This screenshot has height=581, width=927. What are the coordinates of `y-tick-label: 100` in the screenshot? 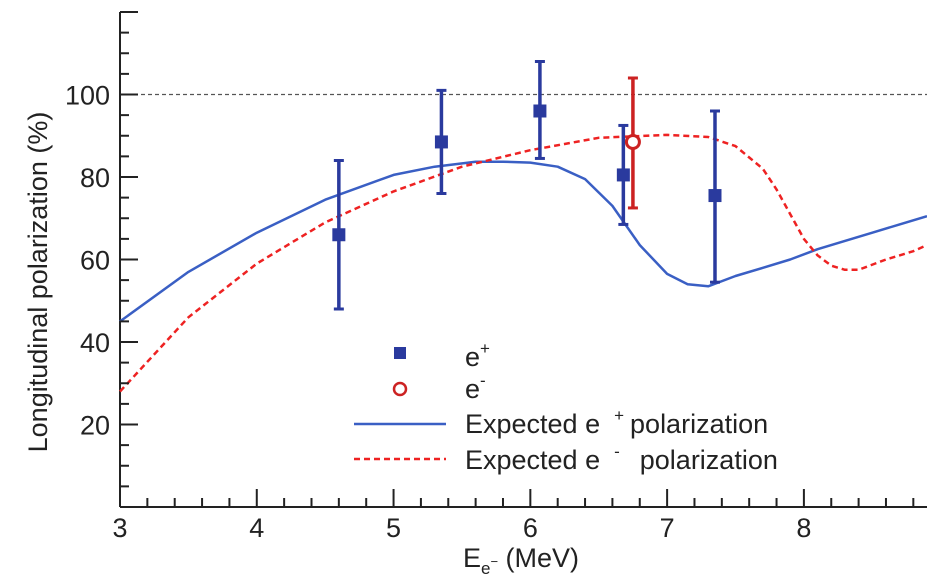 It's located at (87, 96).